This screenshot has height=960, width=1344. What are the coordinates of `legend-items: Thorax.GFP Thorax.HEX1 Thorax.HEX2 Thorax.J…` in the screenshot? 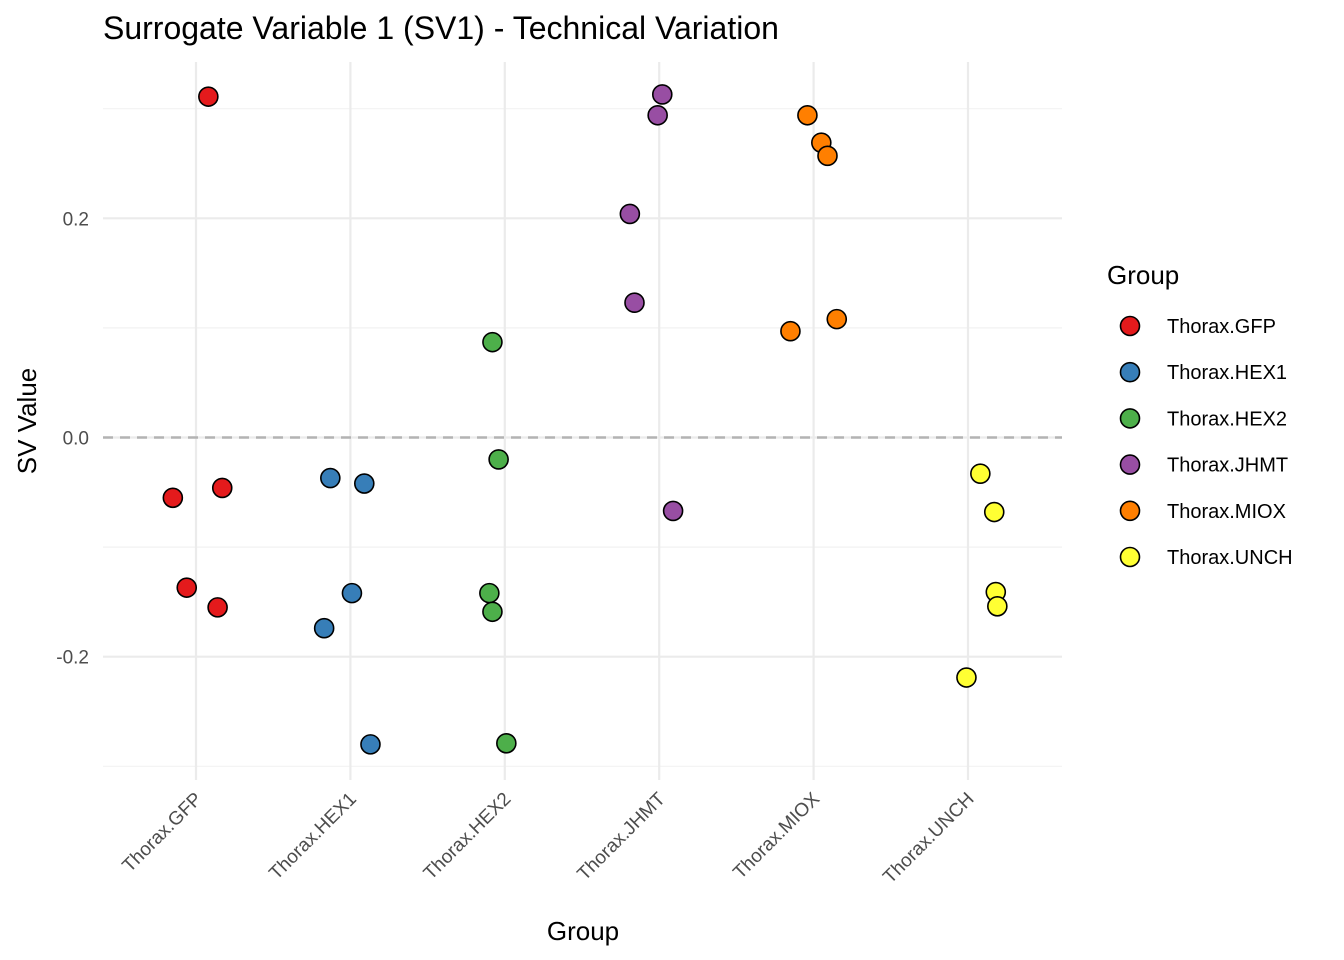 It's located at (1206, 442).